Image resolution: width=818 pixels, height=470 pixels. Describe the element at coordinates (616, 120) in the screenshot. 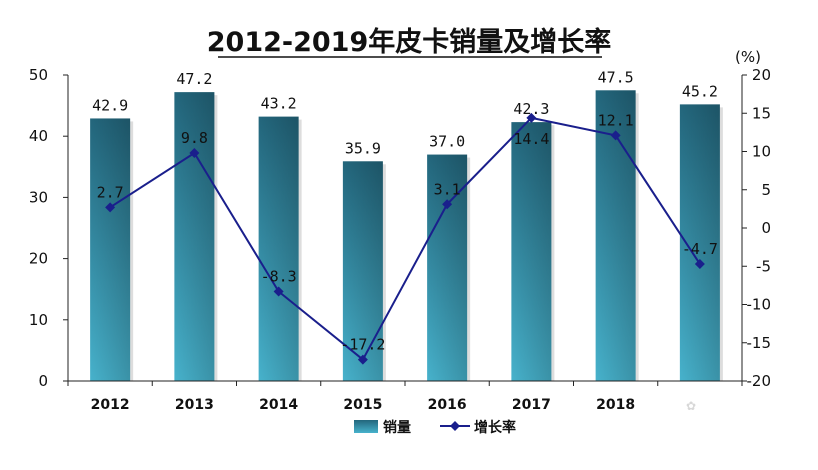

I see `line-value-label: 12.1` at that location.